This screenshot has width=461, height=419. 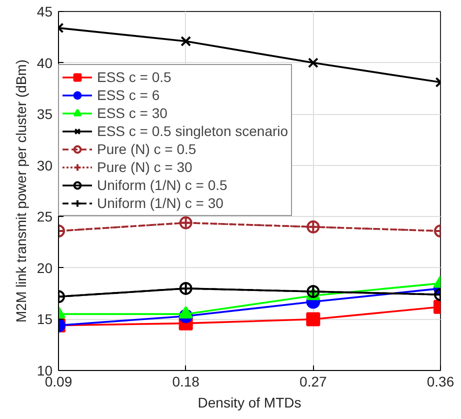 What do you see at coordinates (144, 167) in the screenshot?
I see `legend-label: Pure (N) c = 30` at bounding box center [144, 167].